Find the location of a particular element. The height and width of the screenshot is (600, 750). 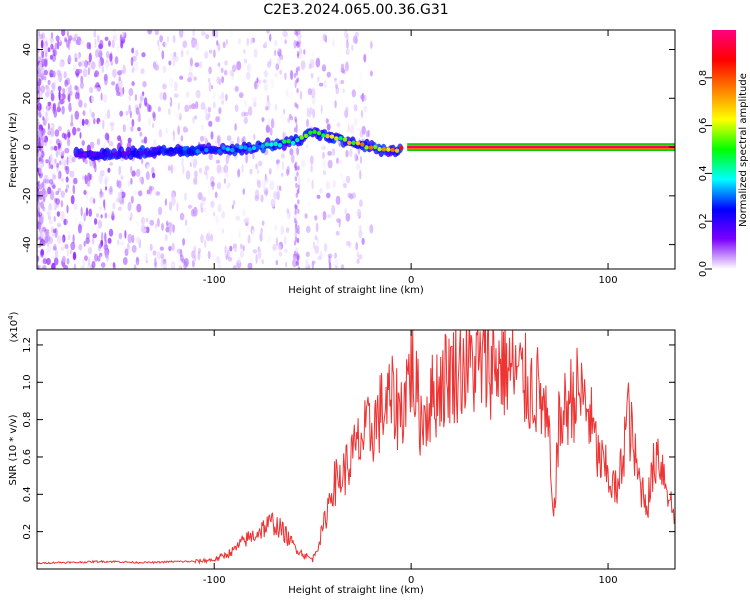

snr-y-tick-label: 0.4 is located at coordinates (27, 494).